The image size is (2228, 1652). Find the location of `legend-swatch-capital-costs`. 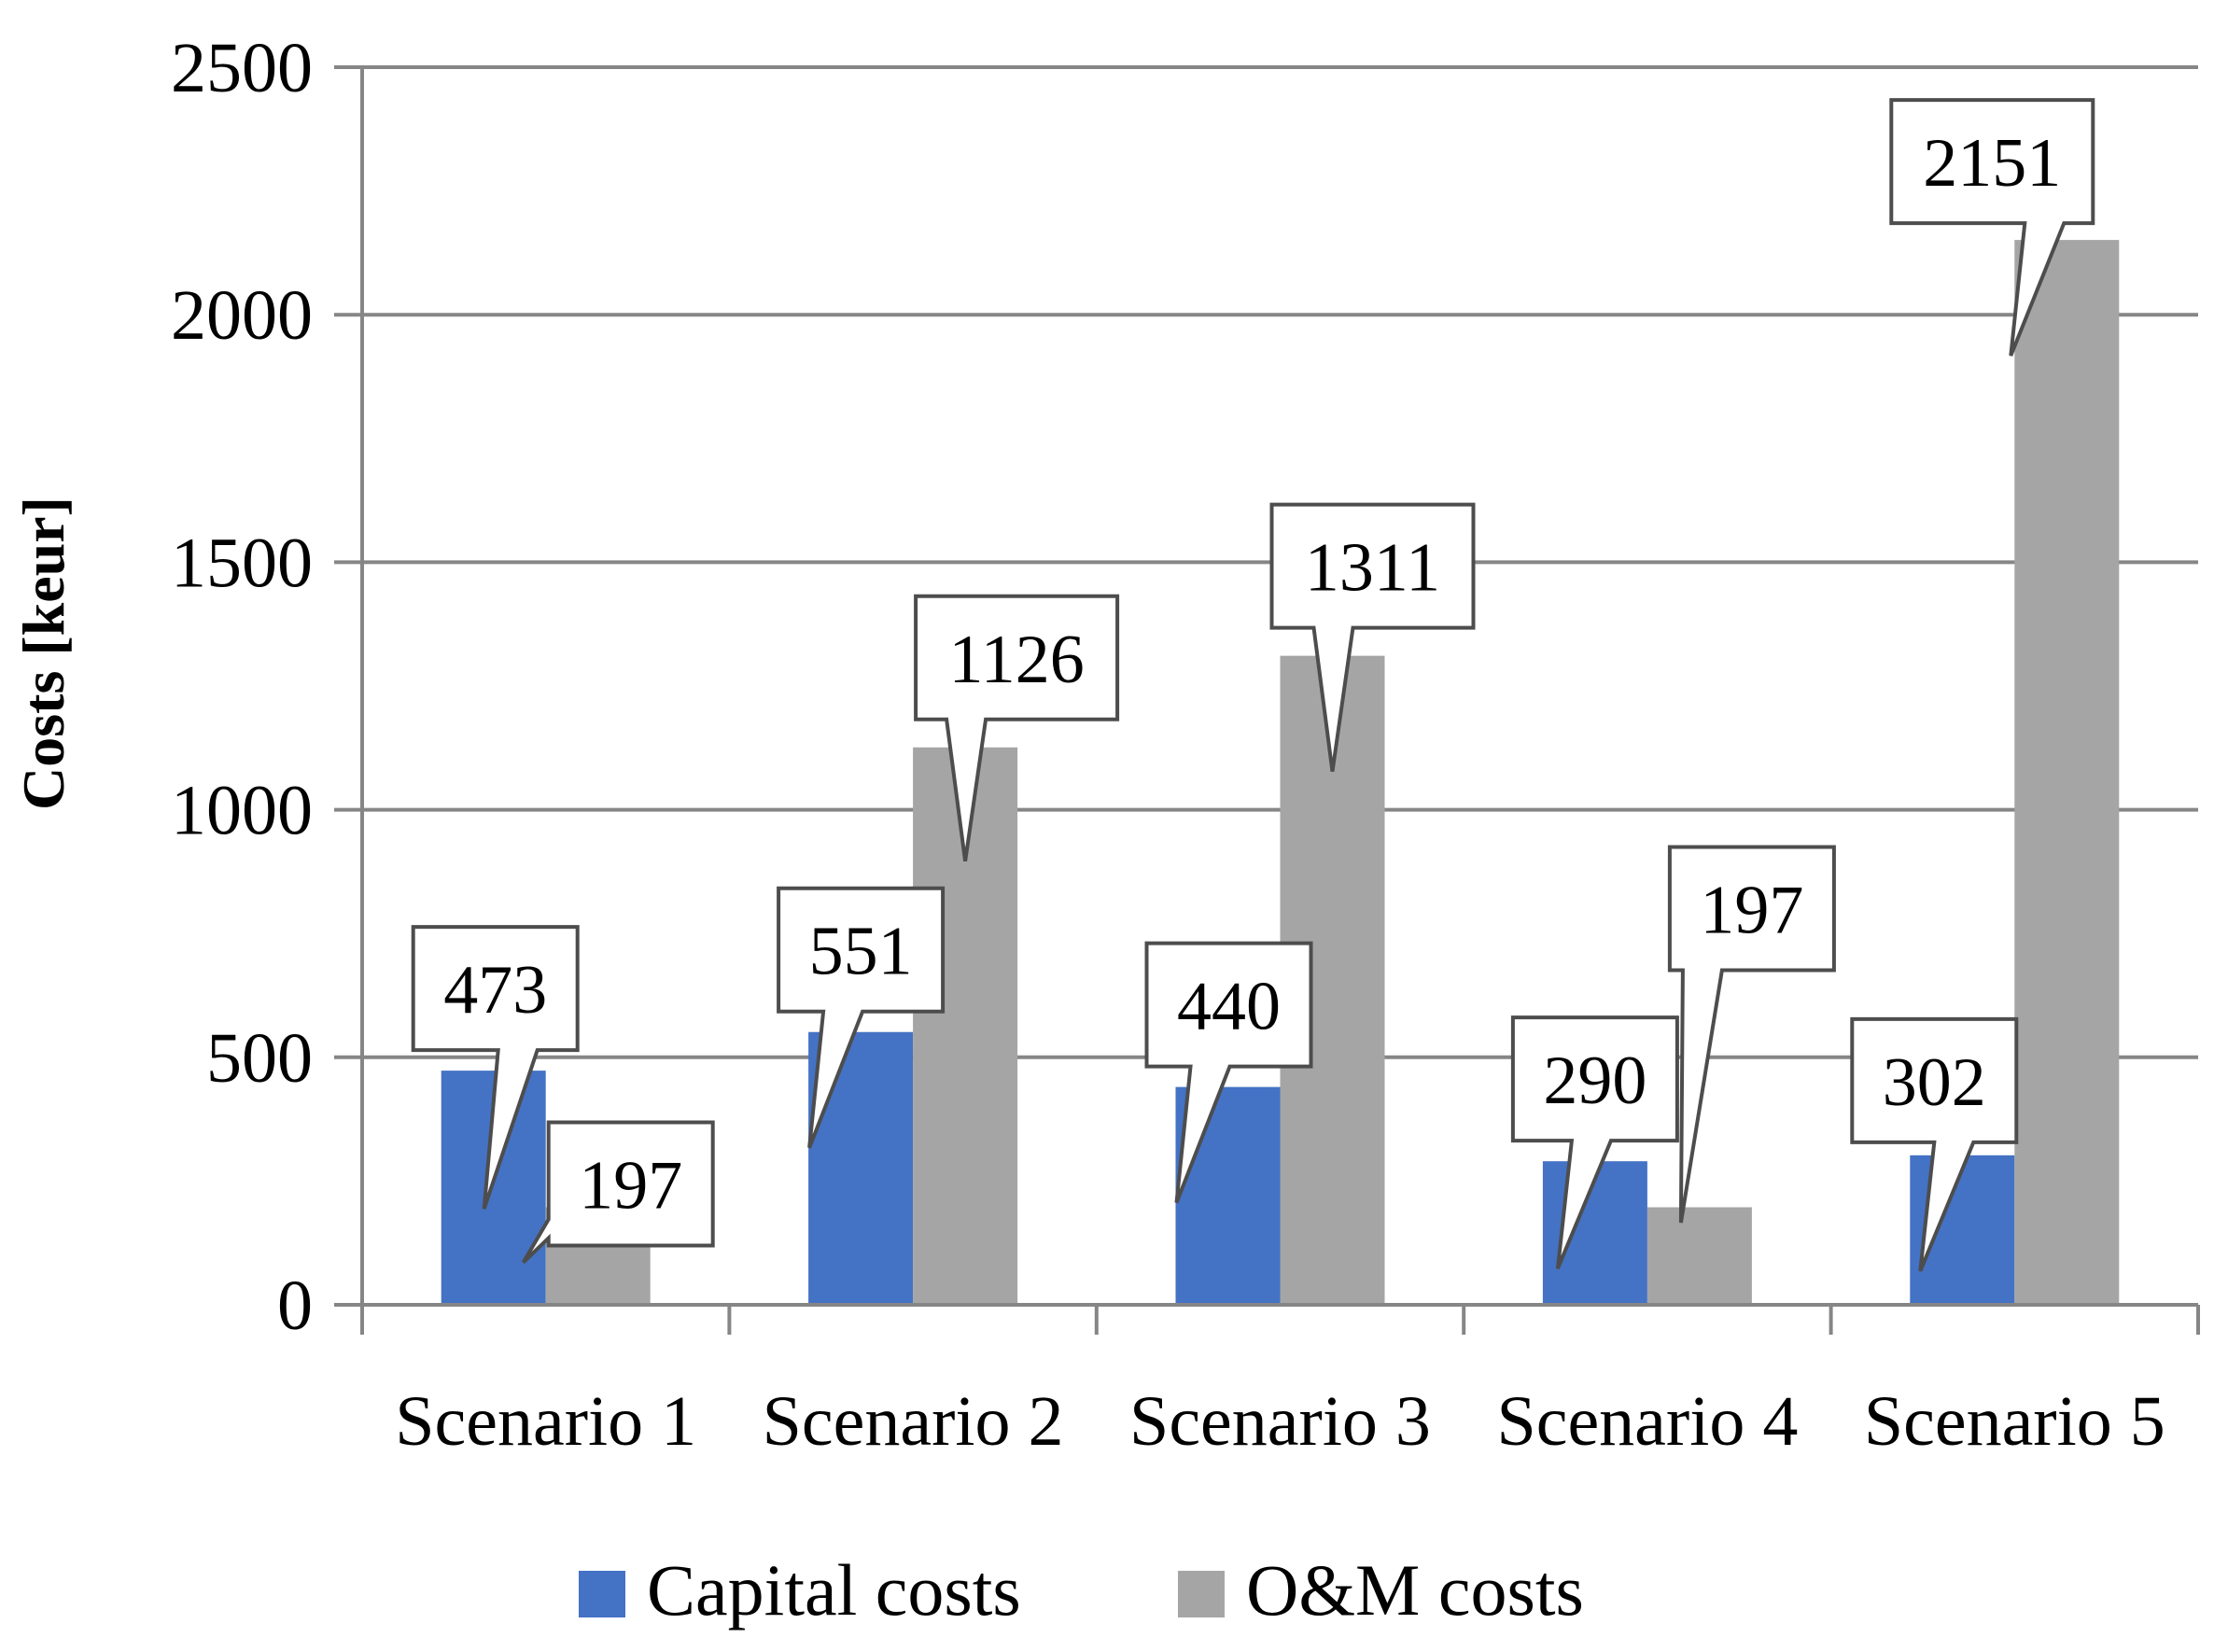

legend-swatch-capital-costs is located at coordinates (602, 1594).